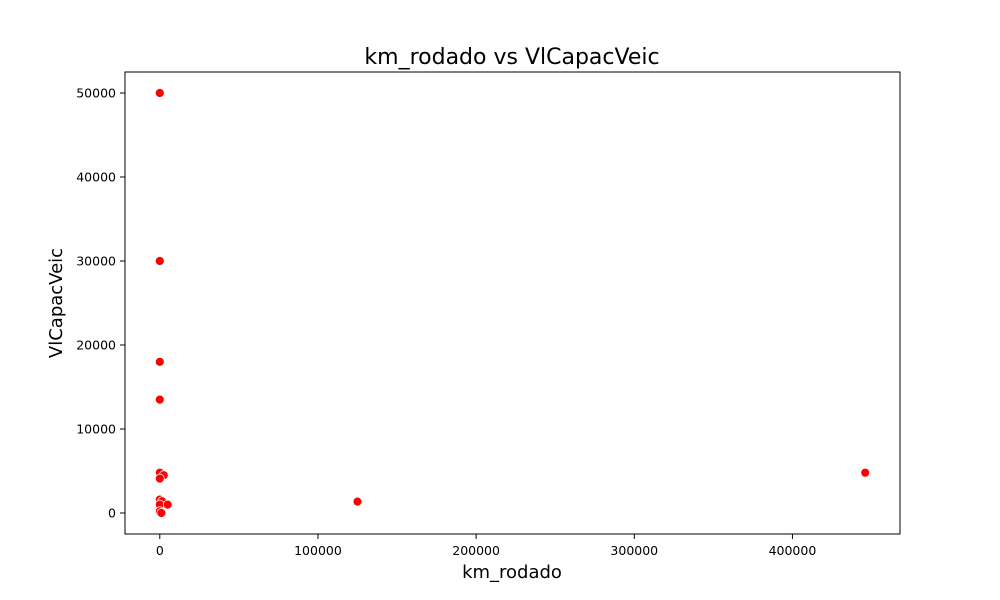 The image size is (1000, 600). I want to click on chart-title: km_rodado vs VlCapacVeic, so click(511, 57).